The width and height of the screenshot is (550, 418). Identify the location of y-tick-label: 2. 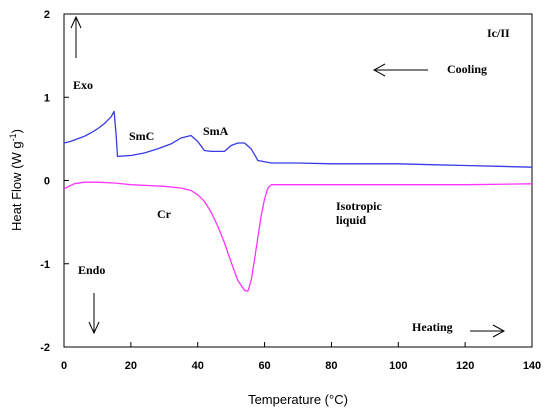
(47, 15).